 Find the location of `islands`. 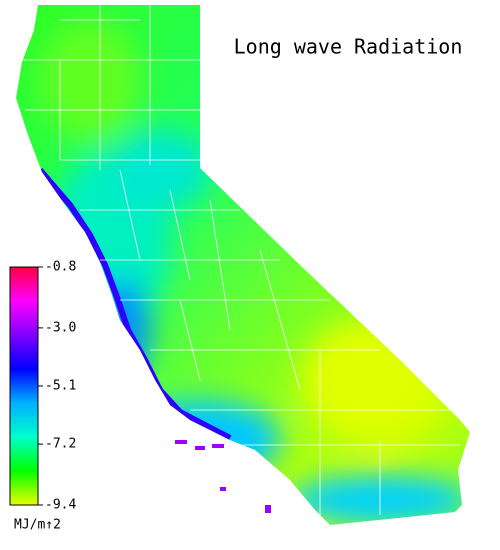

islands is located at coordinates (223, 476).